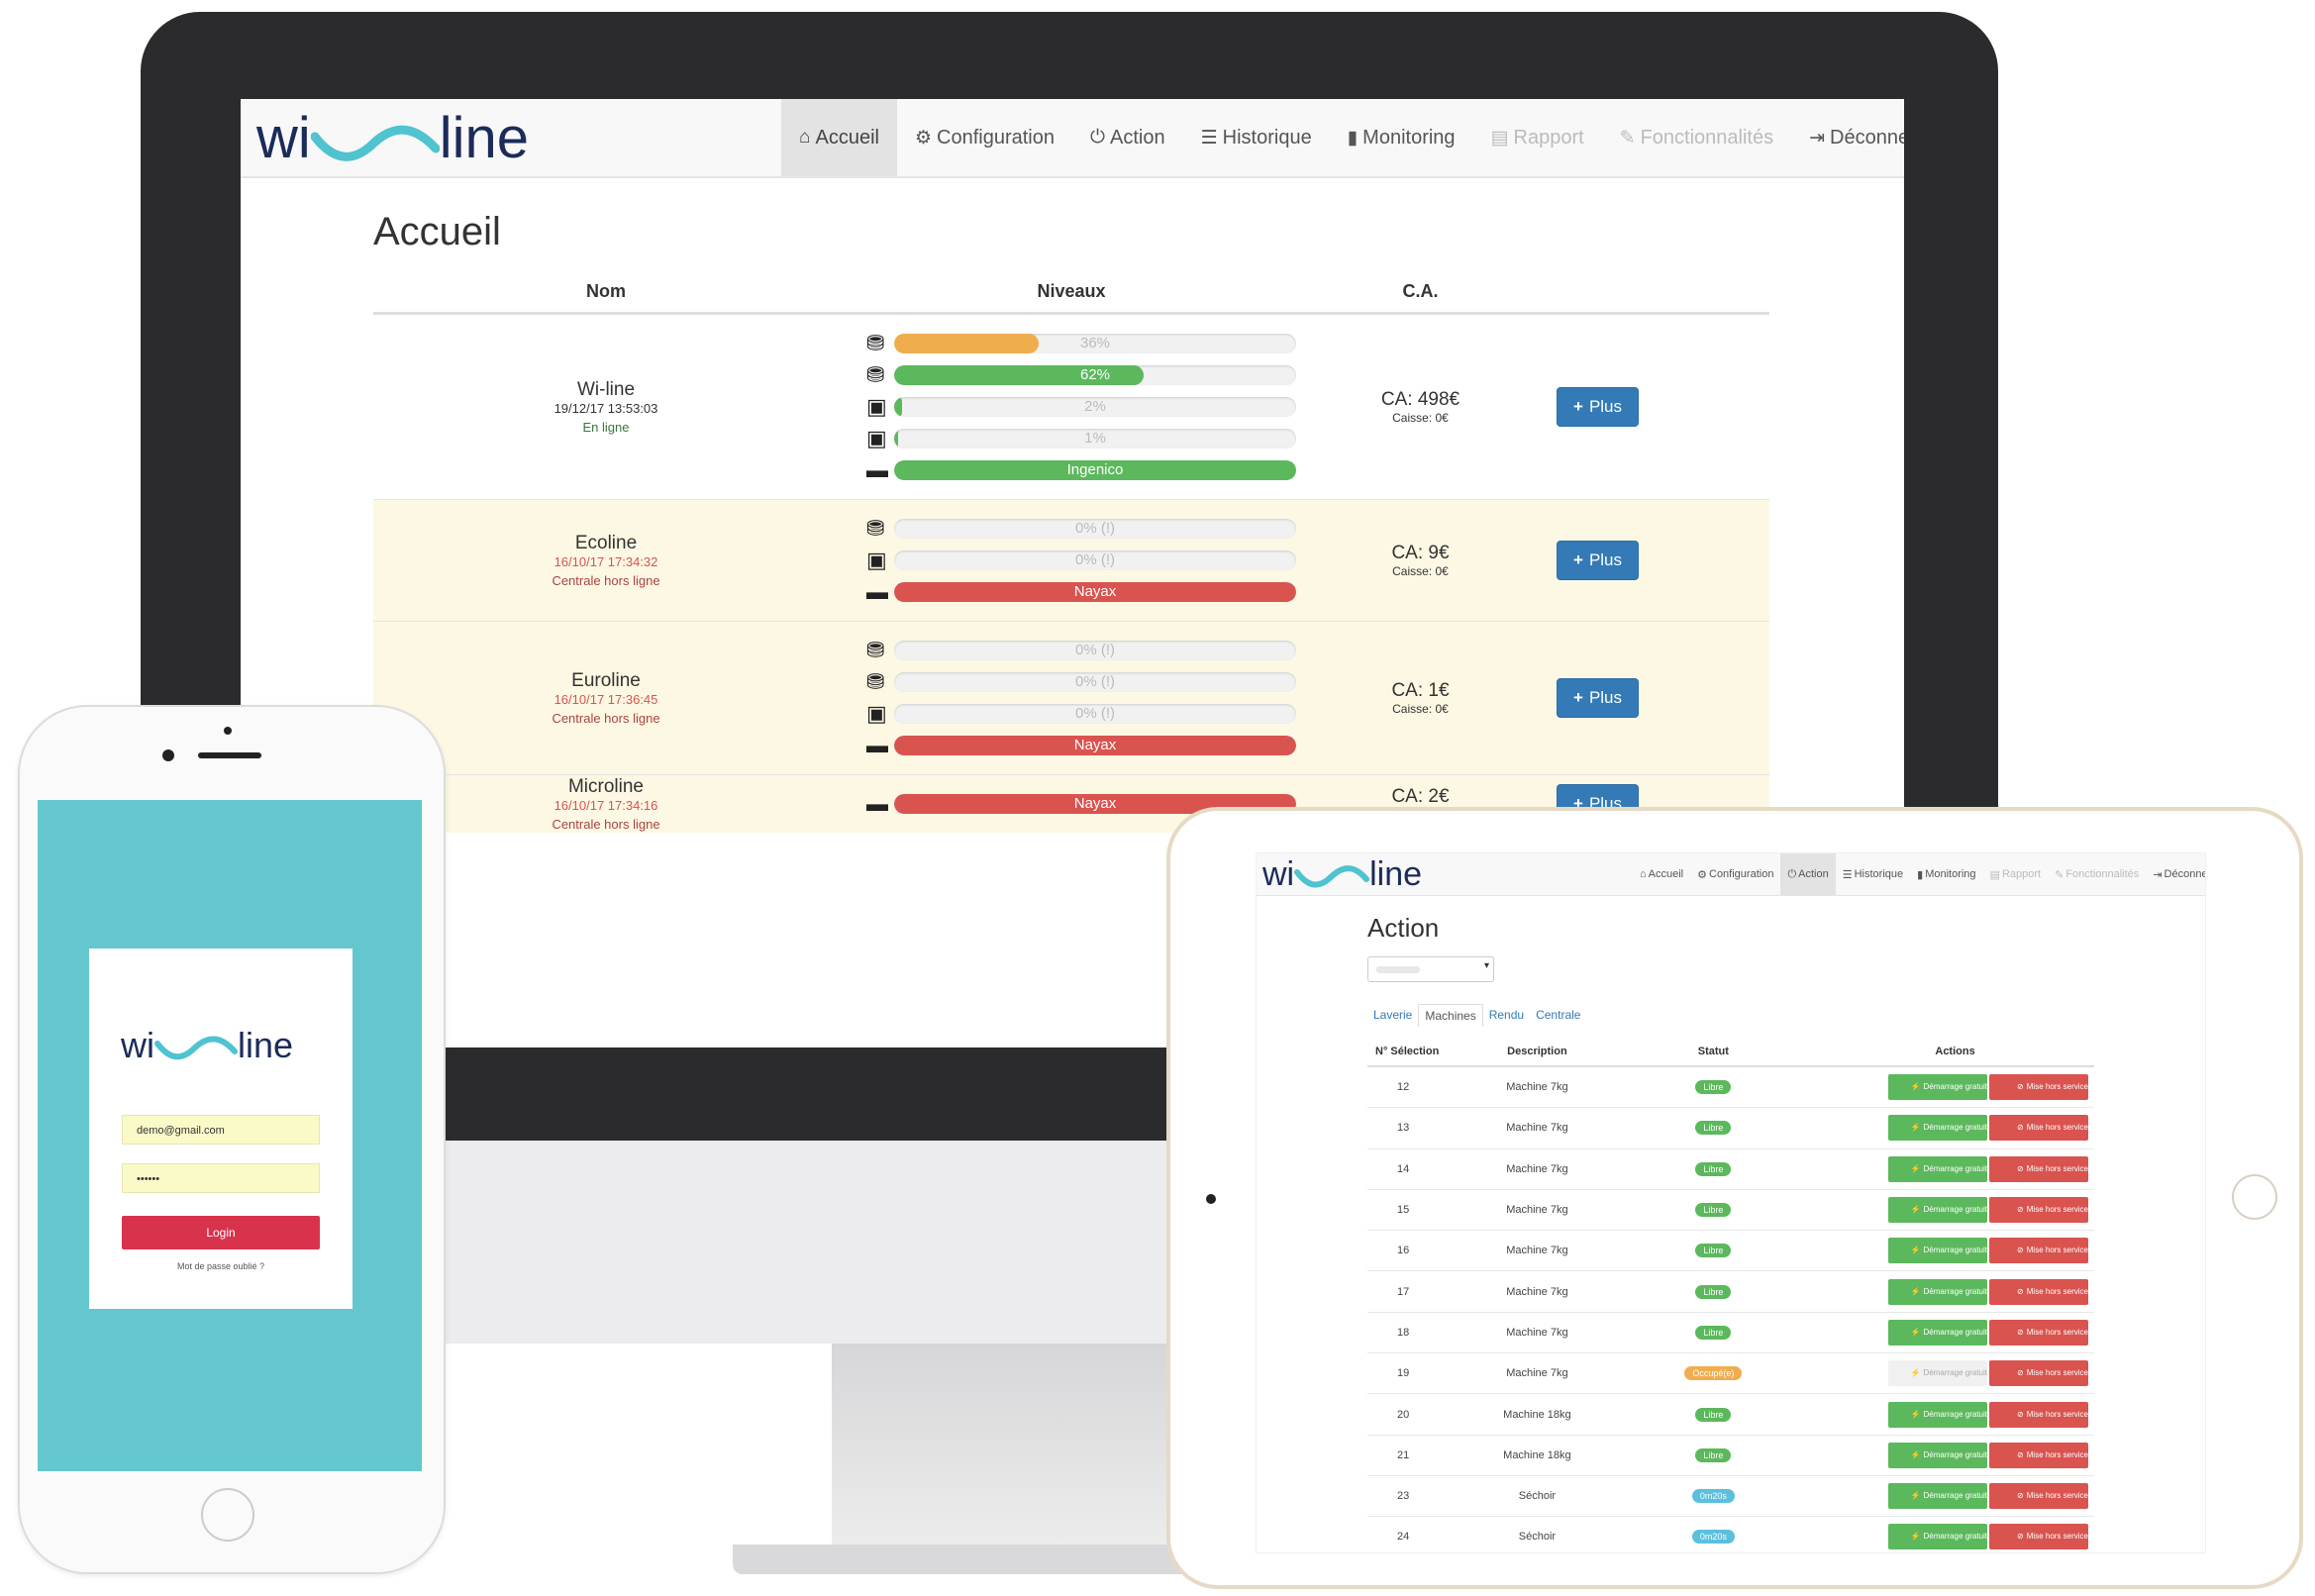  Describe the element at coordinates (875, 343) in the screenshot. I see `coin-stack-icon: ⛃` at that location.